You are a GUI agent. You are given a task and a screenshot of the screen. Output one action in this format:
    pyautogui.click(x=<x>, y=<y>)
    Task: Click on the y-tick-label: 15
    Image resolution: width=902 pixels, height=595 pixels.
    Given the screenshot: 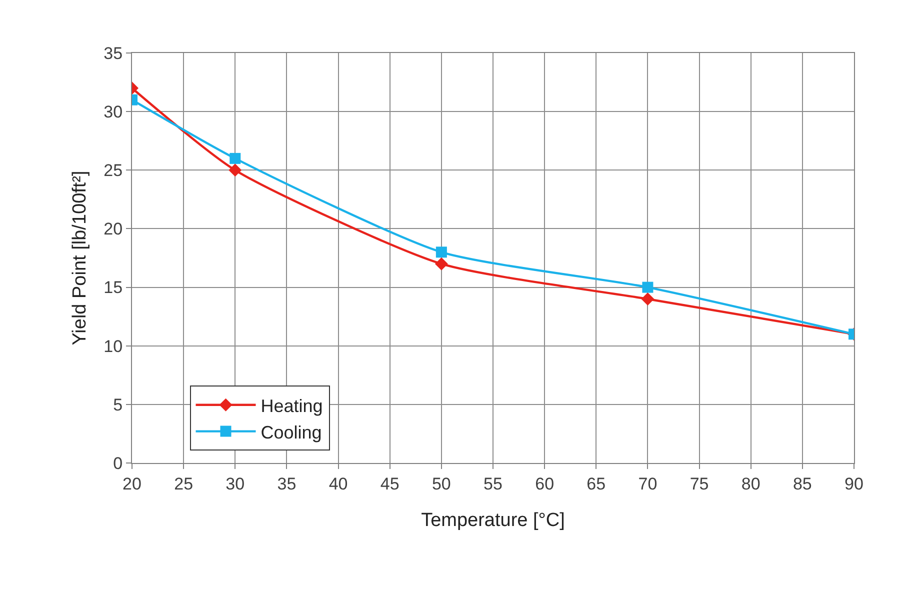 What is the action you would take?
    pyautogui.click(x=113, y=288)
    